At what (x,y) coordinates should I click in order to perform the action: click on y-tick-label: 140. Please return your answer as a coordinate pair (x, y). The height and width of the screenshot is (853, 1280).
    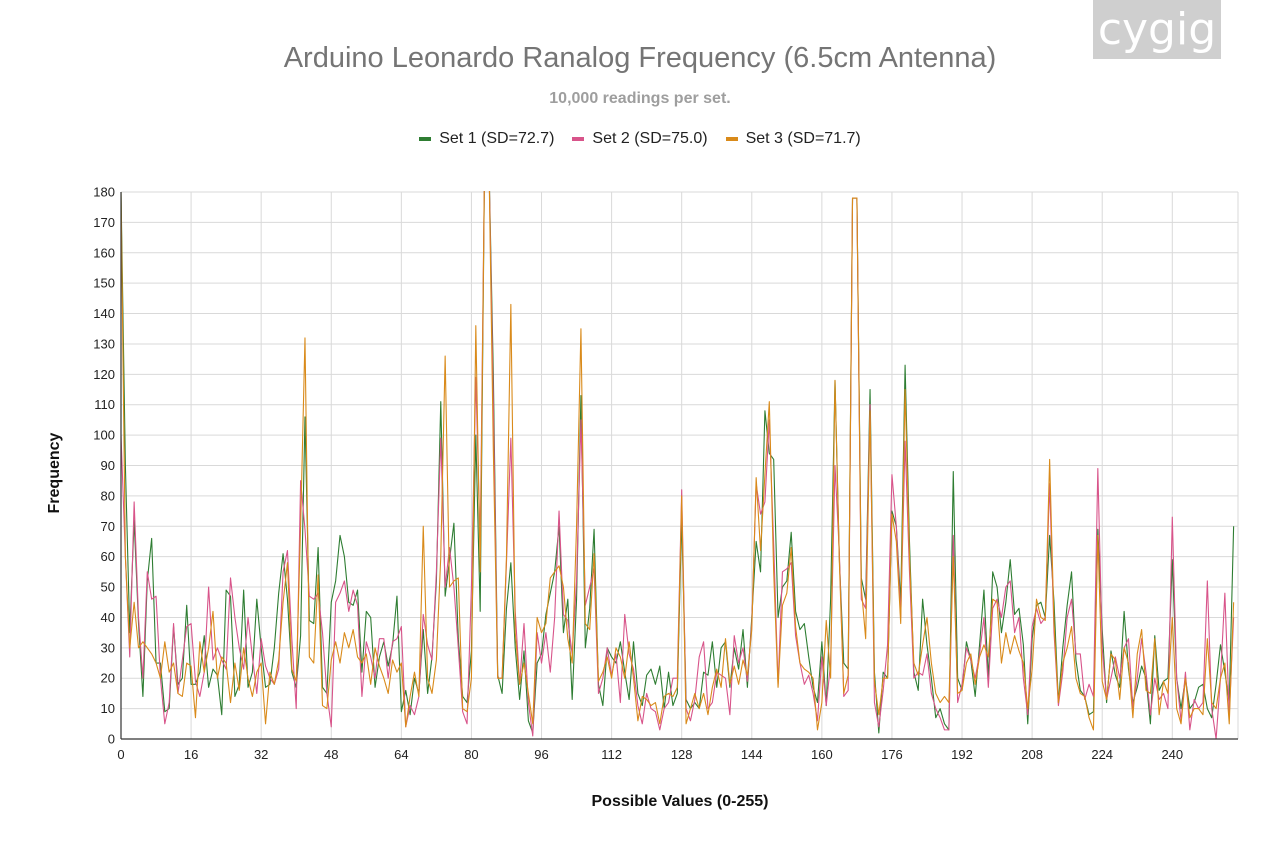
    Looking at the image, I should click on (104, 313).